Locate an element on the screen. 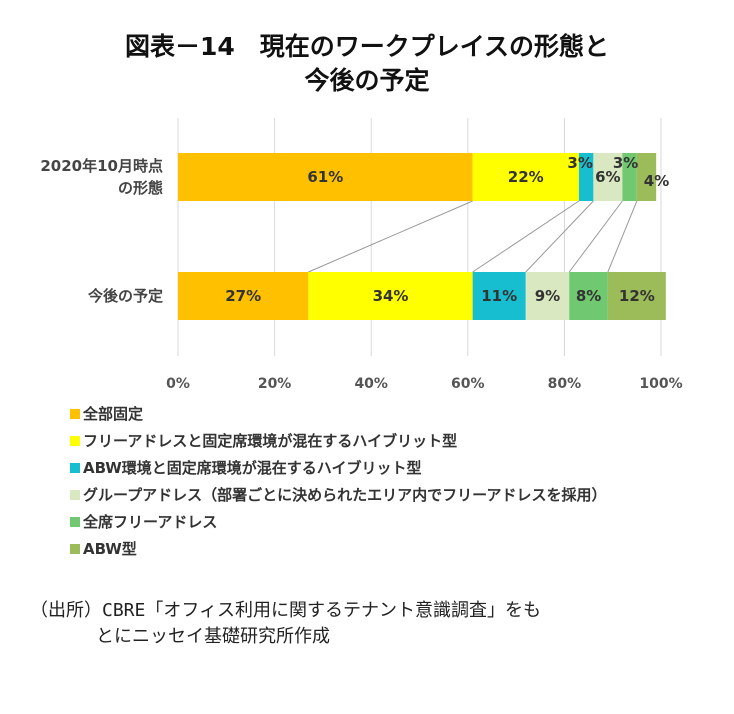 The height and width of the screenshot is (714, 734). x-tick-label: 20% is located at coordinates (275, 384).